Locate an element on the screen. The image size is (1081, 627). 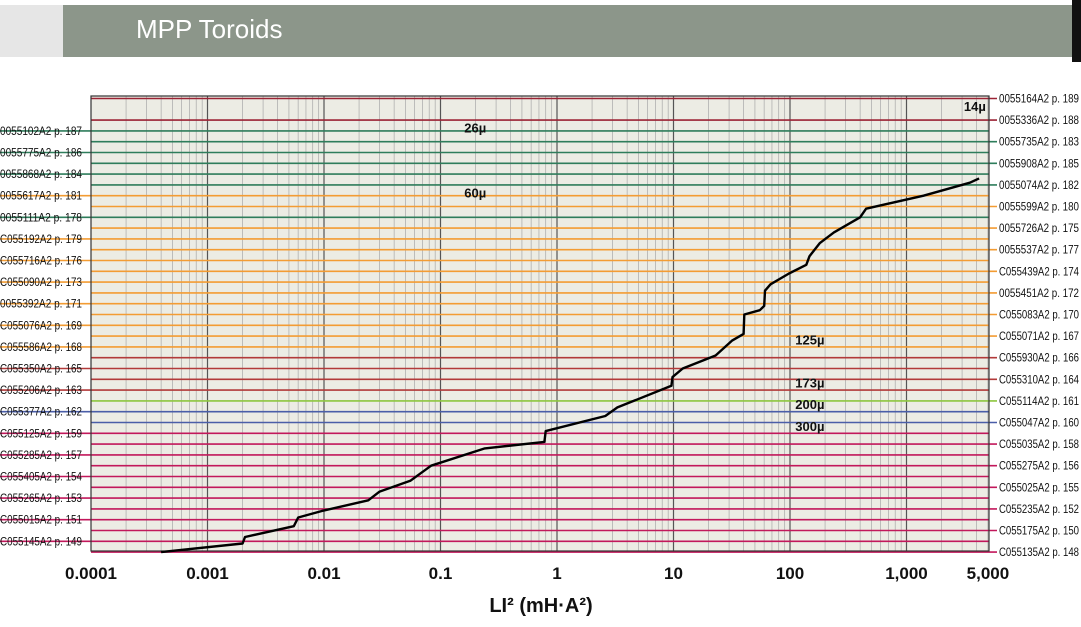
page-title: MPP Toroids is located at coordinates (209, 29).